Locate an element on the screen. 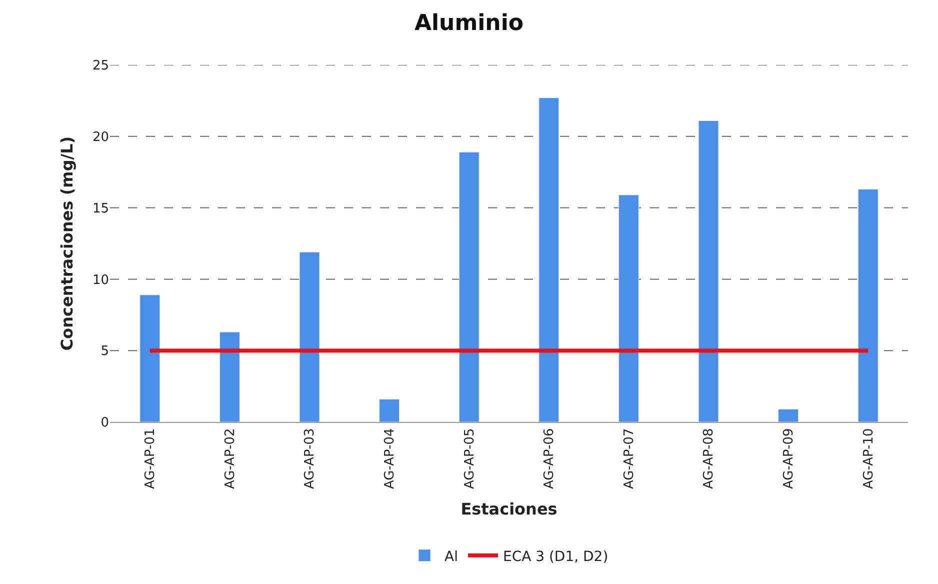  y-tick-label: 0 is located at coordinates (104, 423).